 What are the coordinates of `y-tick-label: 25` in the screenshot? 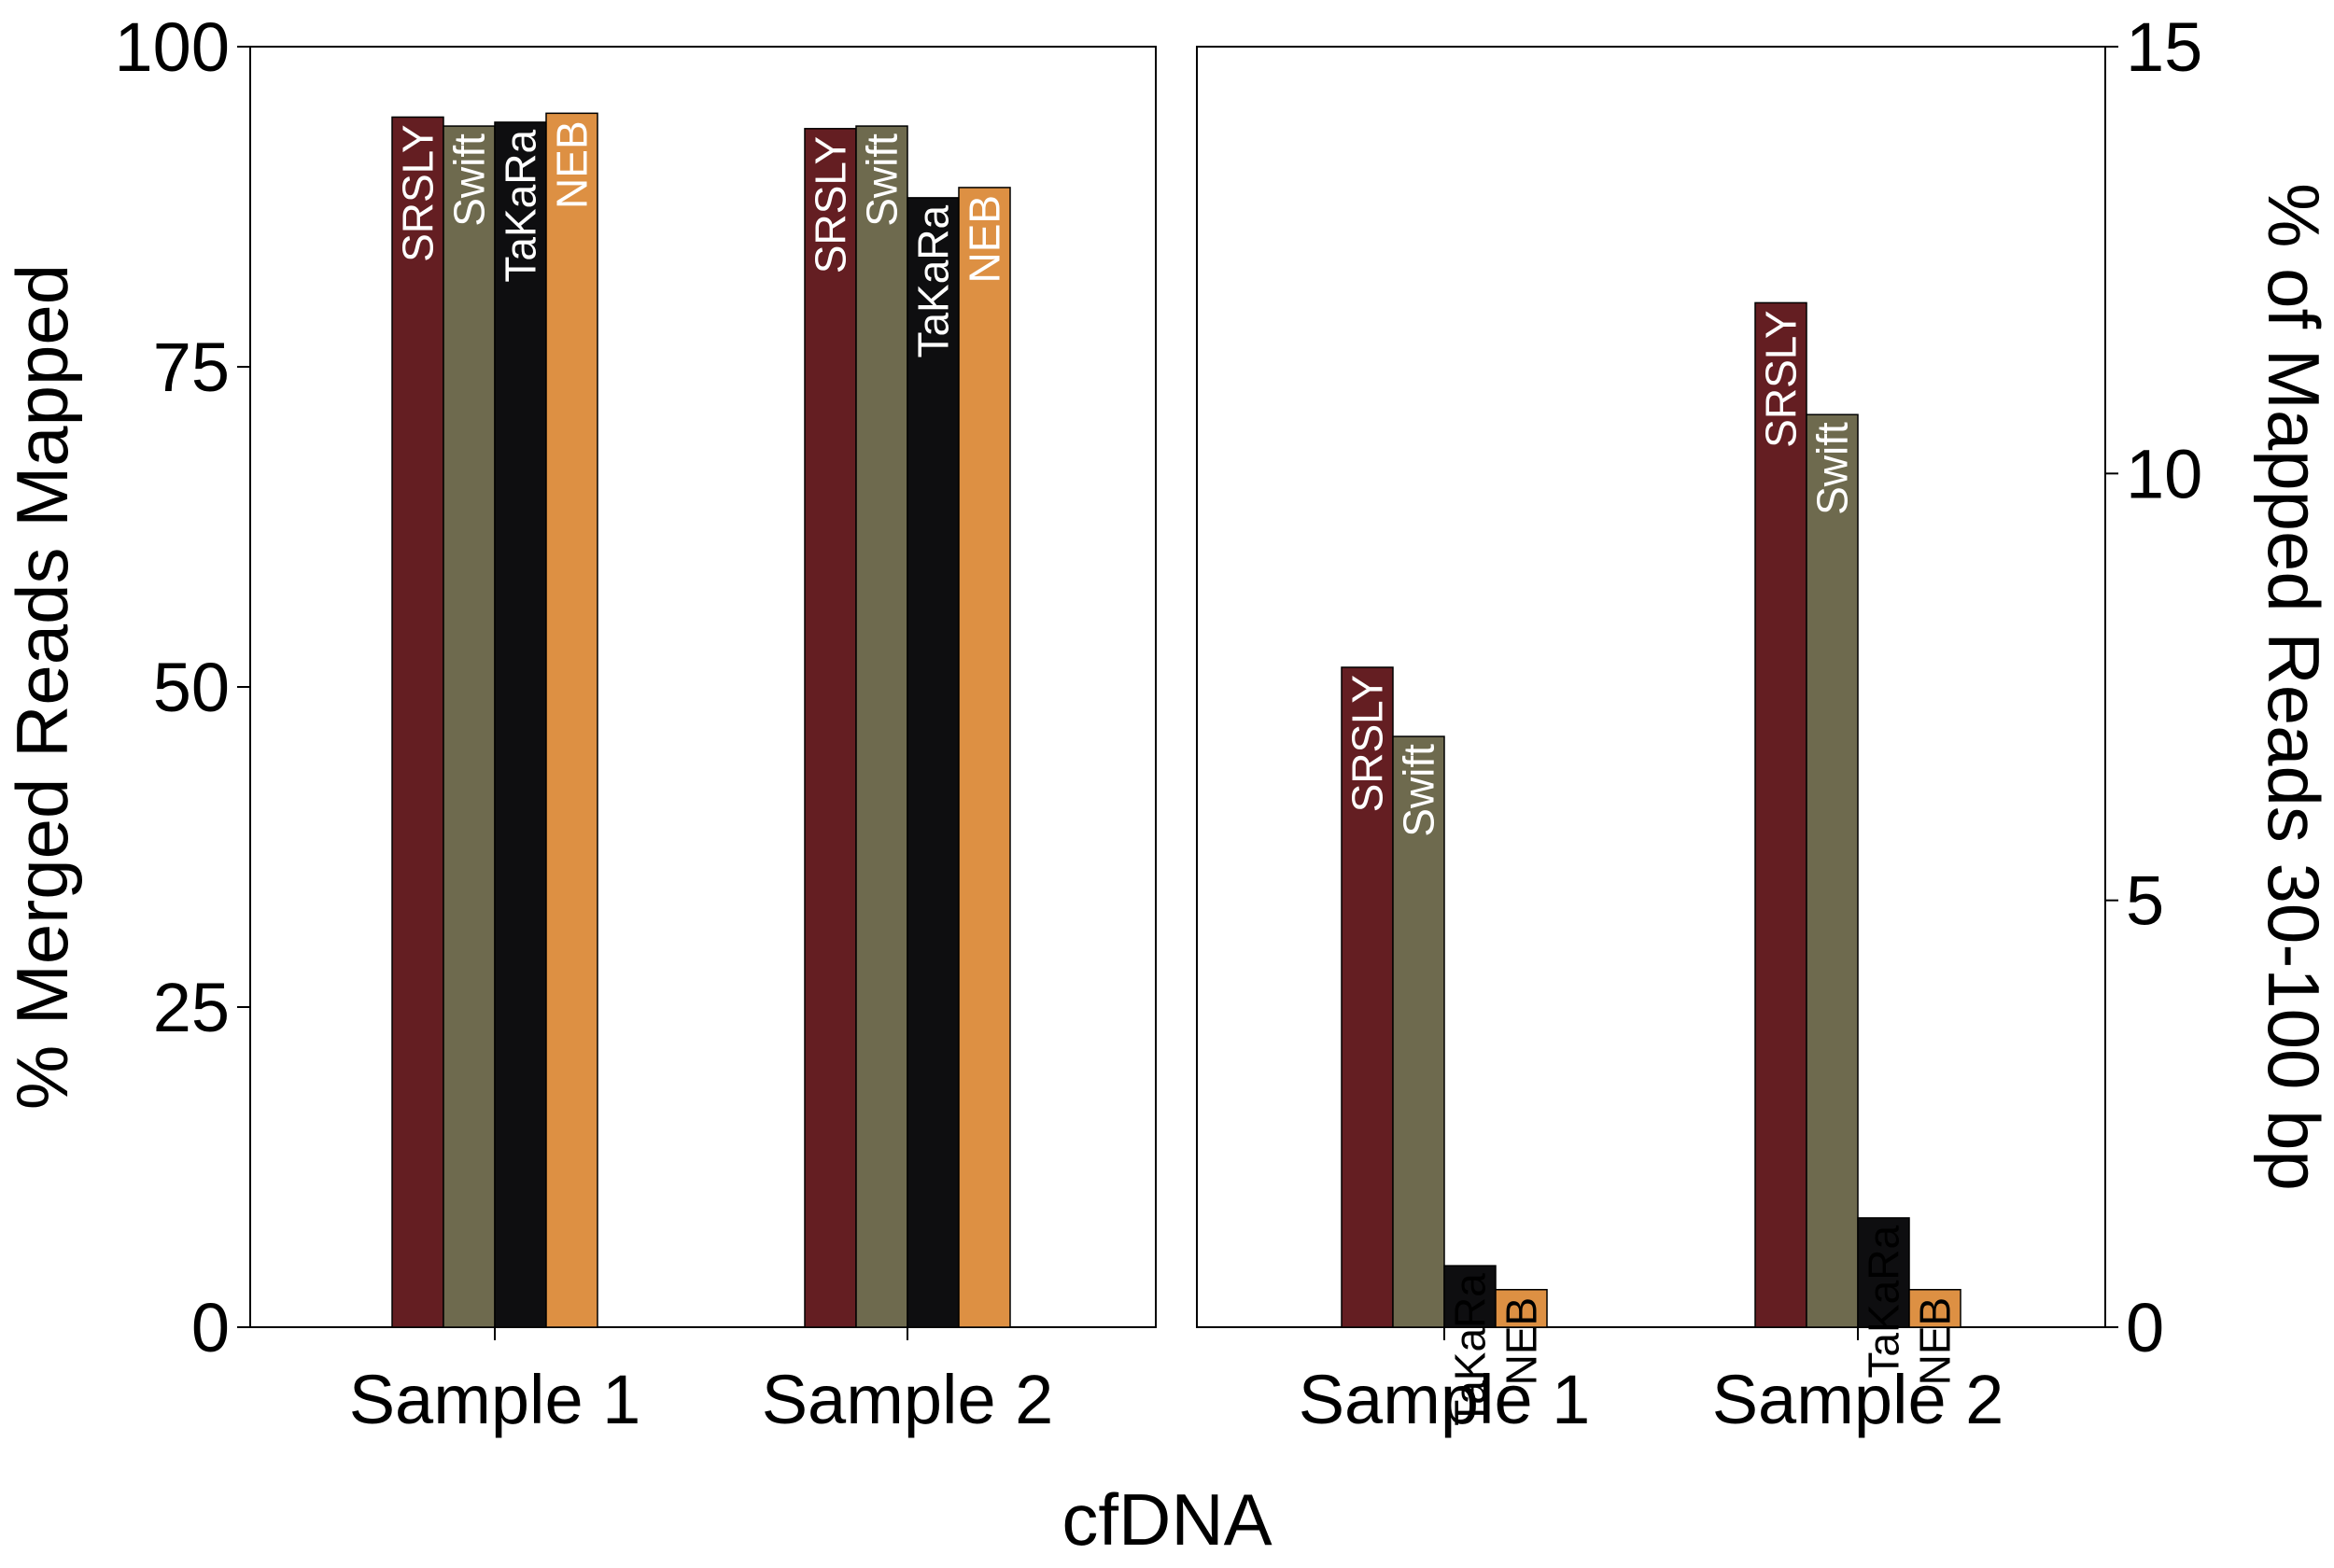 It's located at (191, 1008).